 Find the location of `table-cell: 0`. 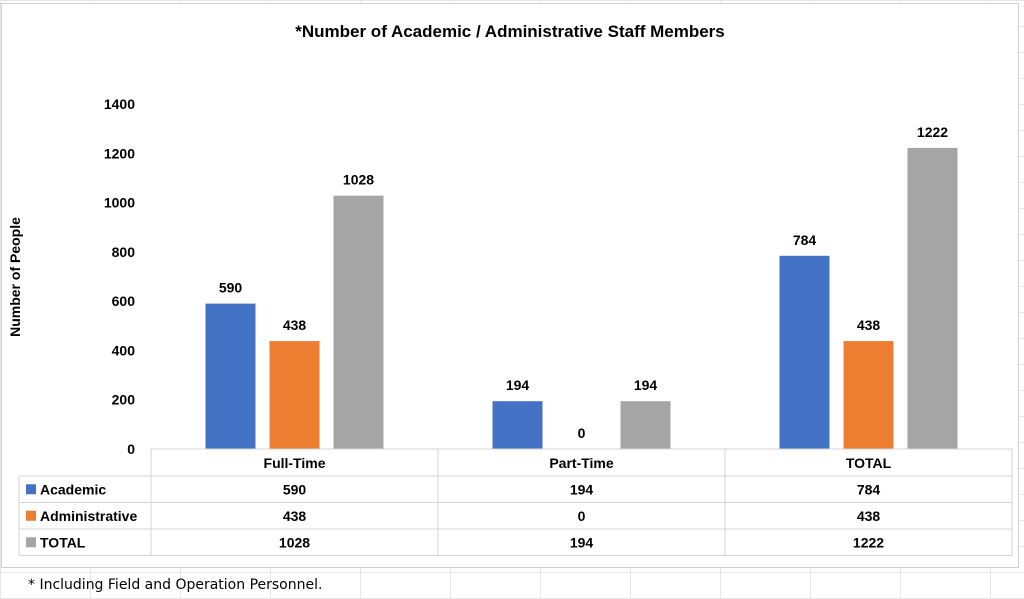

table-cell: 0 is located at coordinates (582, 516).